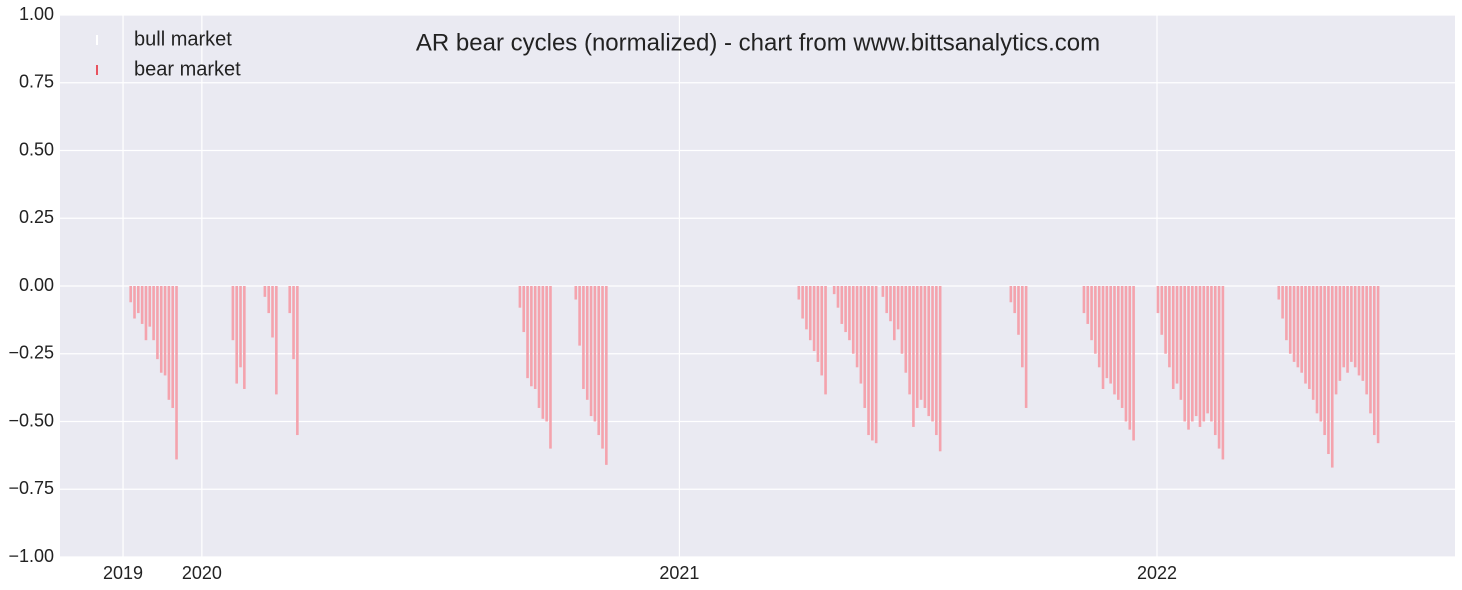 The height and width of the screenshot is (590, 1462). What do you see at coordinates (31, 488) in the screenshot?
I see `y-tick-label: −0.75` at bounding box center [31, 488].